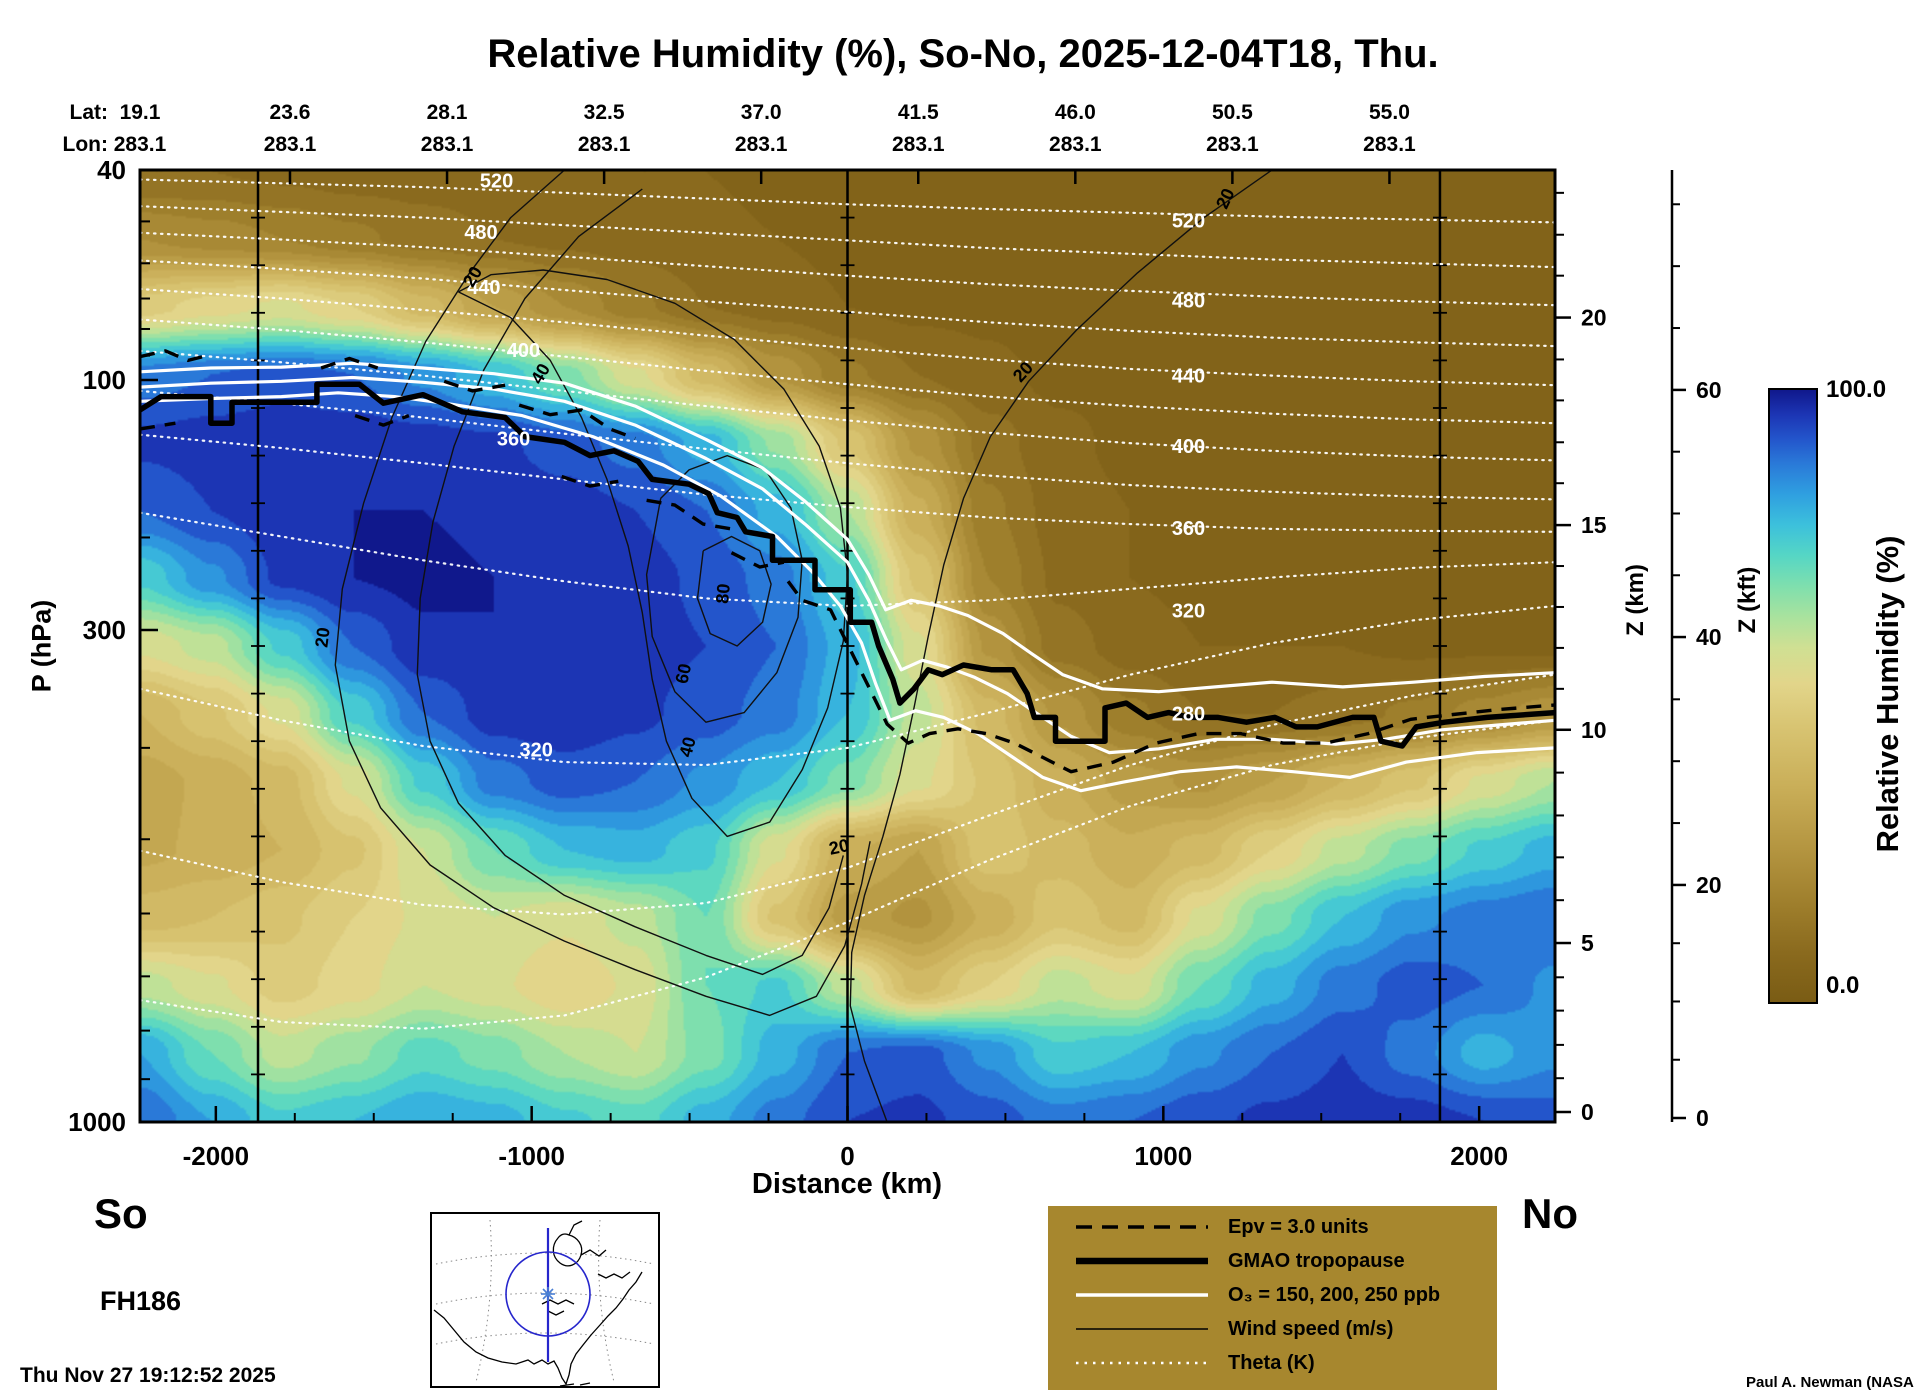 Image resolution: width=1926 pixels, height=1394 pixels. Describe the element at coordinates (1142, 1363) in the screenshot. I see `legend-line-sample-dottedwhite` at that location.